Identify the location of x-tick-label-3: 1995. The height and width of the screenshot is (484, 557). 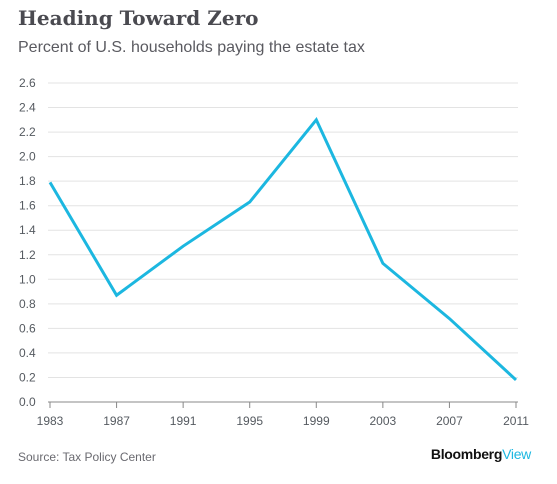
(249, 421).